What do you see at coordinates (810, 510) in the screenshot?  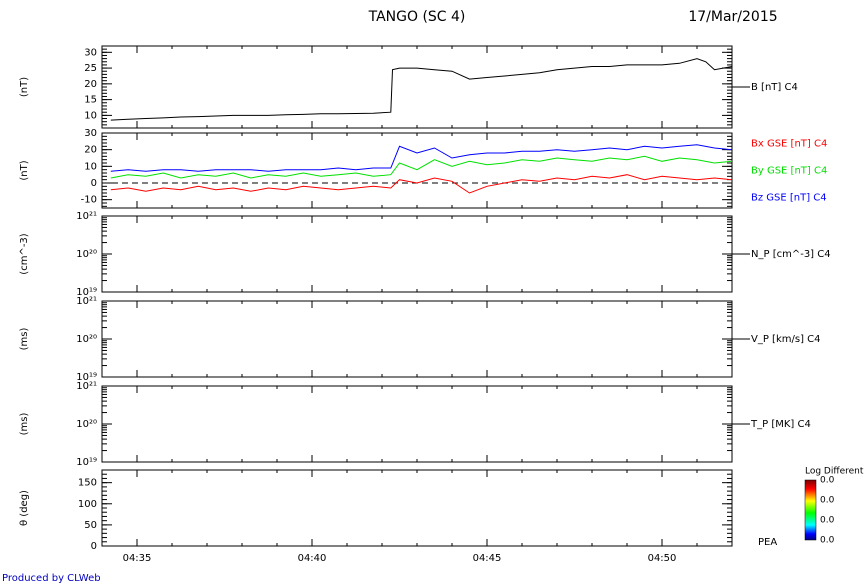 I see `colorbar` at bounding box center [810, 510].